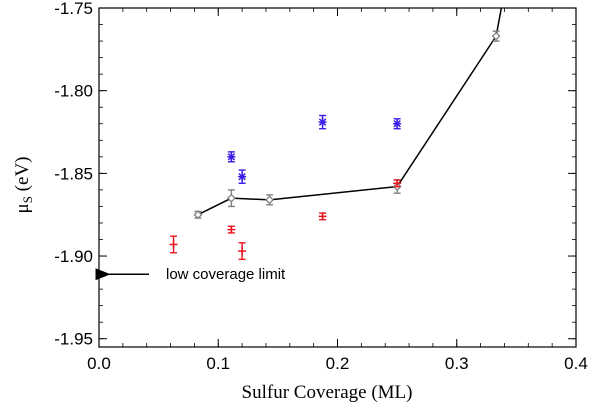 This screenshot has width=601, height=405. What do you see at coordinates (73, 339) in the screenshot?
I see `y-tick-label: -1.95` at bounding box center [73, 339].